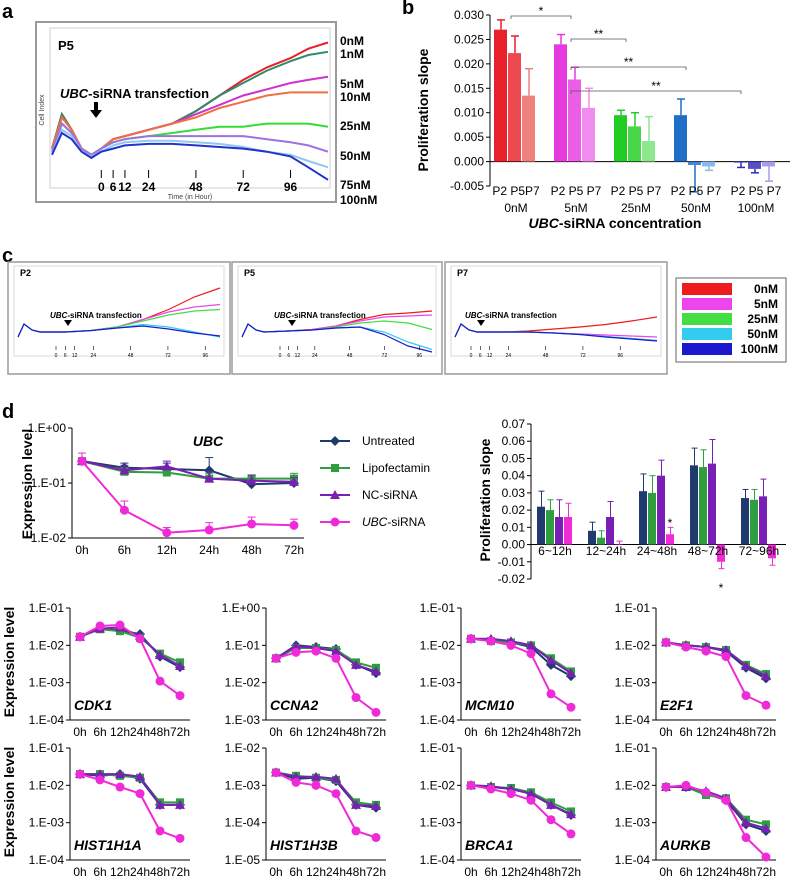 Image resolution: width=798 pixels, height=884 pixels. What do you see at coordinates (355, 156) in the screenshot?
I see `panel-a-legend-50nM: 50nM` at bounding box center [355, 156].